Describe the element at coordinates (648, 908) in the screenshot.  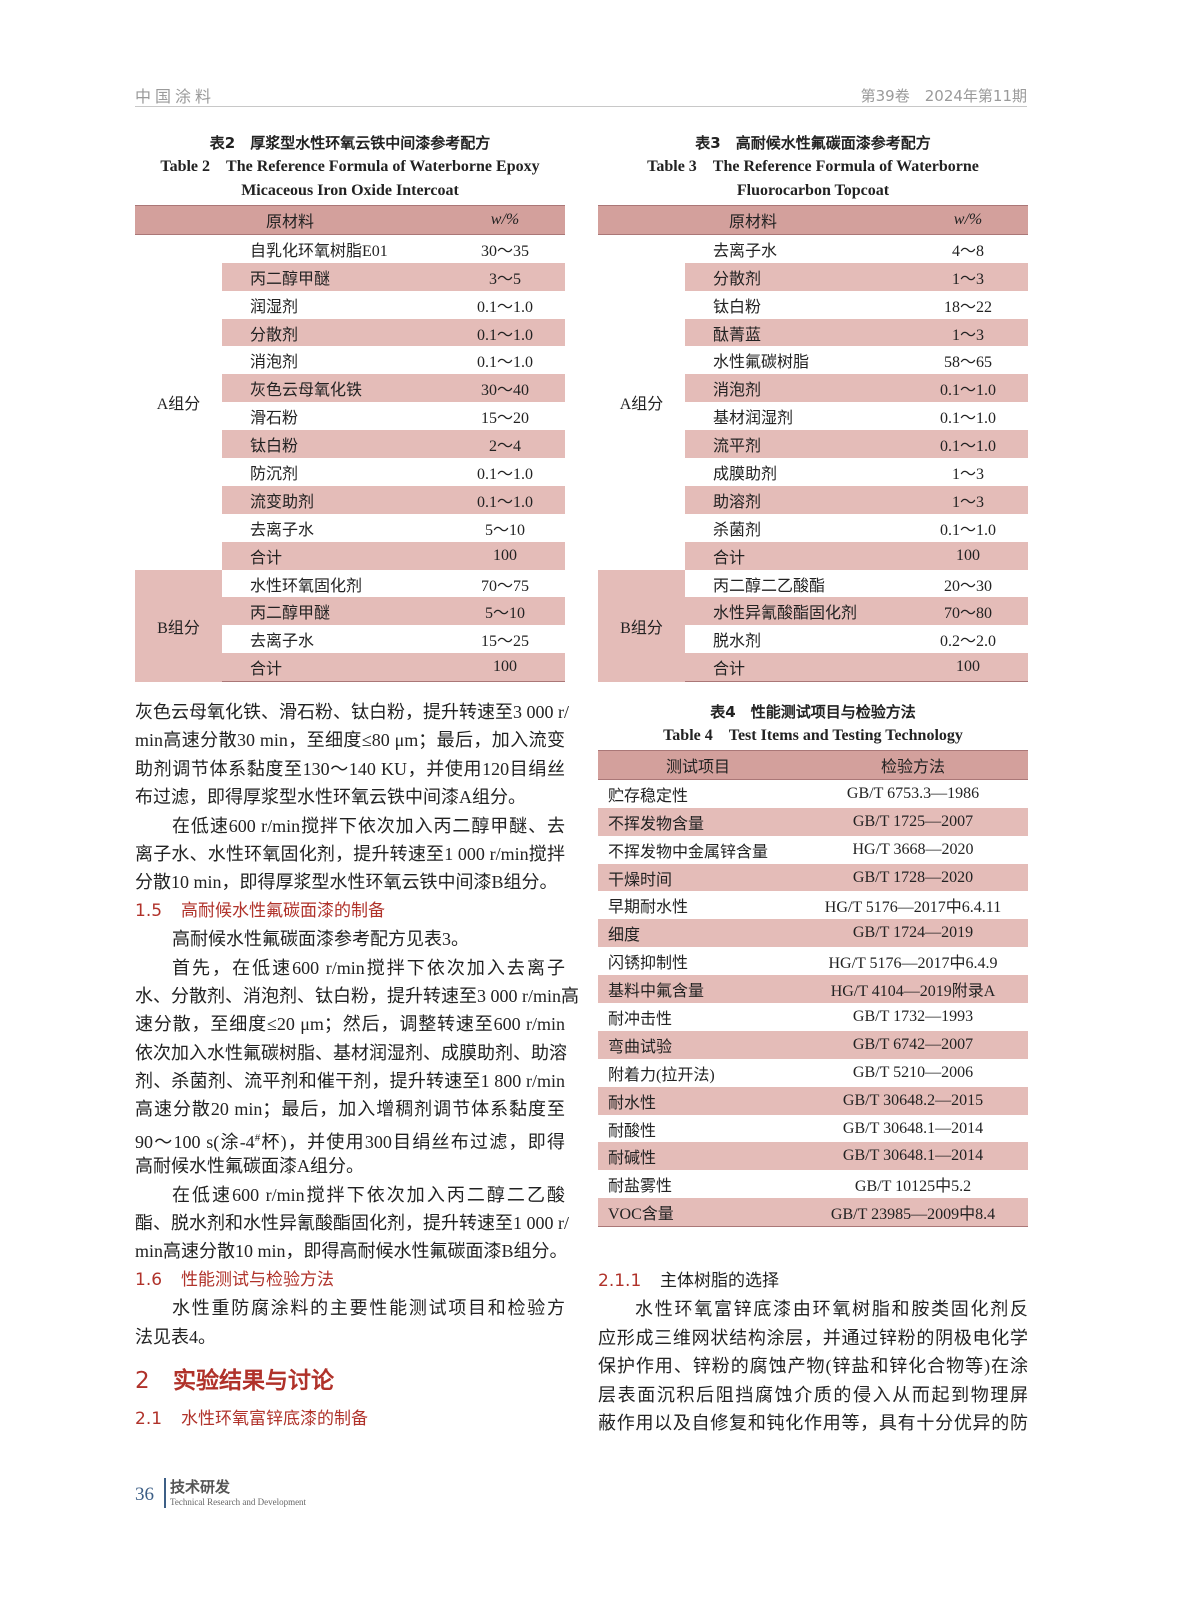
I see `test-item-cell: 早期耐水性` at that location.